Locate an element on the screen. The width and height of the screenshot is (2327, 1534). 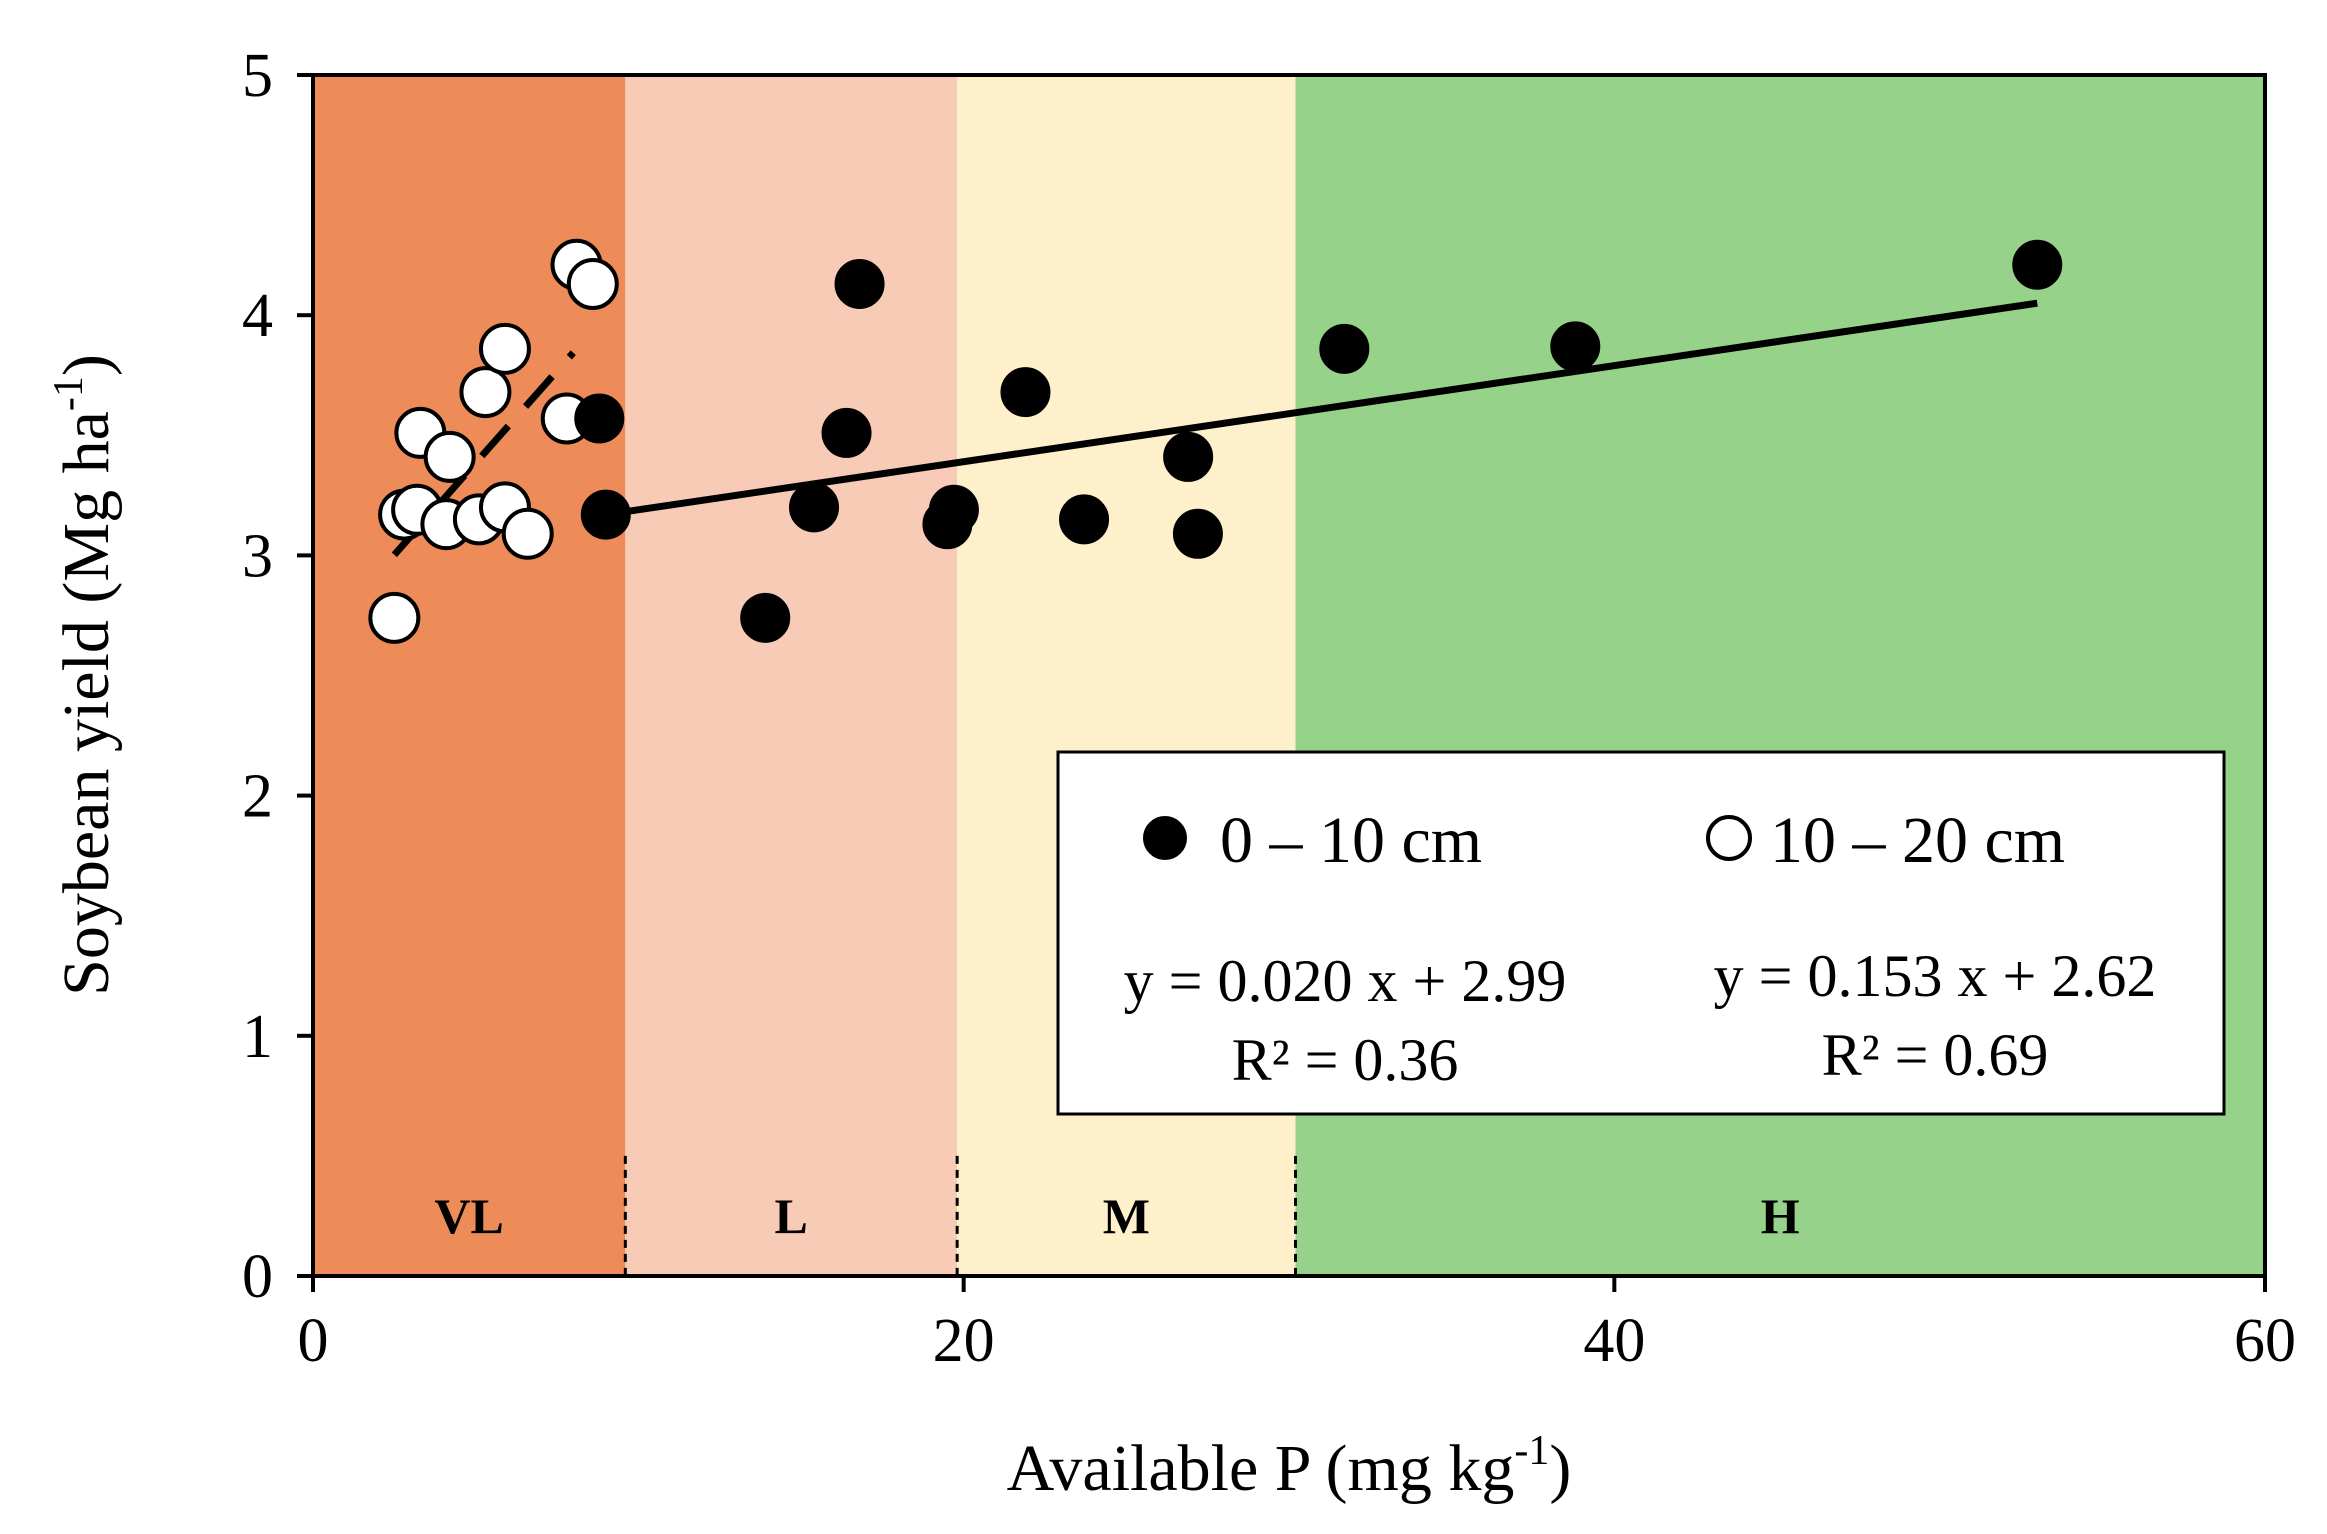
y-axis-title-sup: -1 is located at coordinates (69, 393).